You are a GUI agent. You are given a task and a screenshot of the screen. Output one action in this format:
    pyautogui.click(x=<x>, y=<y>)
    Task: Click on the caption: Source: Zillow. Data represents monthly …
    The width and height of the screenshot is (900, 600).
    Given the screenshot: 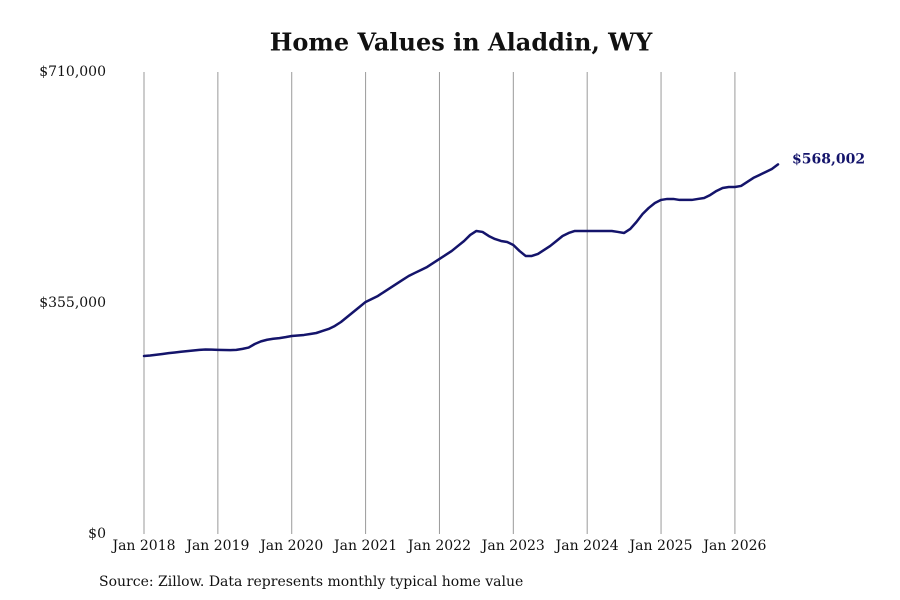 What is the action you would take?
    pyautogui.click(x=311, y=582)
    